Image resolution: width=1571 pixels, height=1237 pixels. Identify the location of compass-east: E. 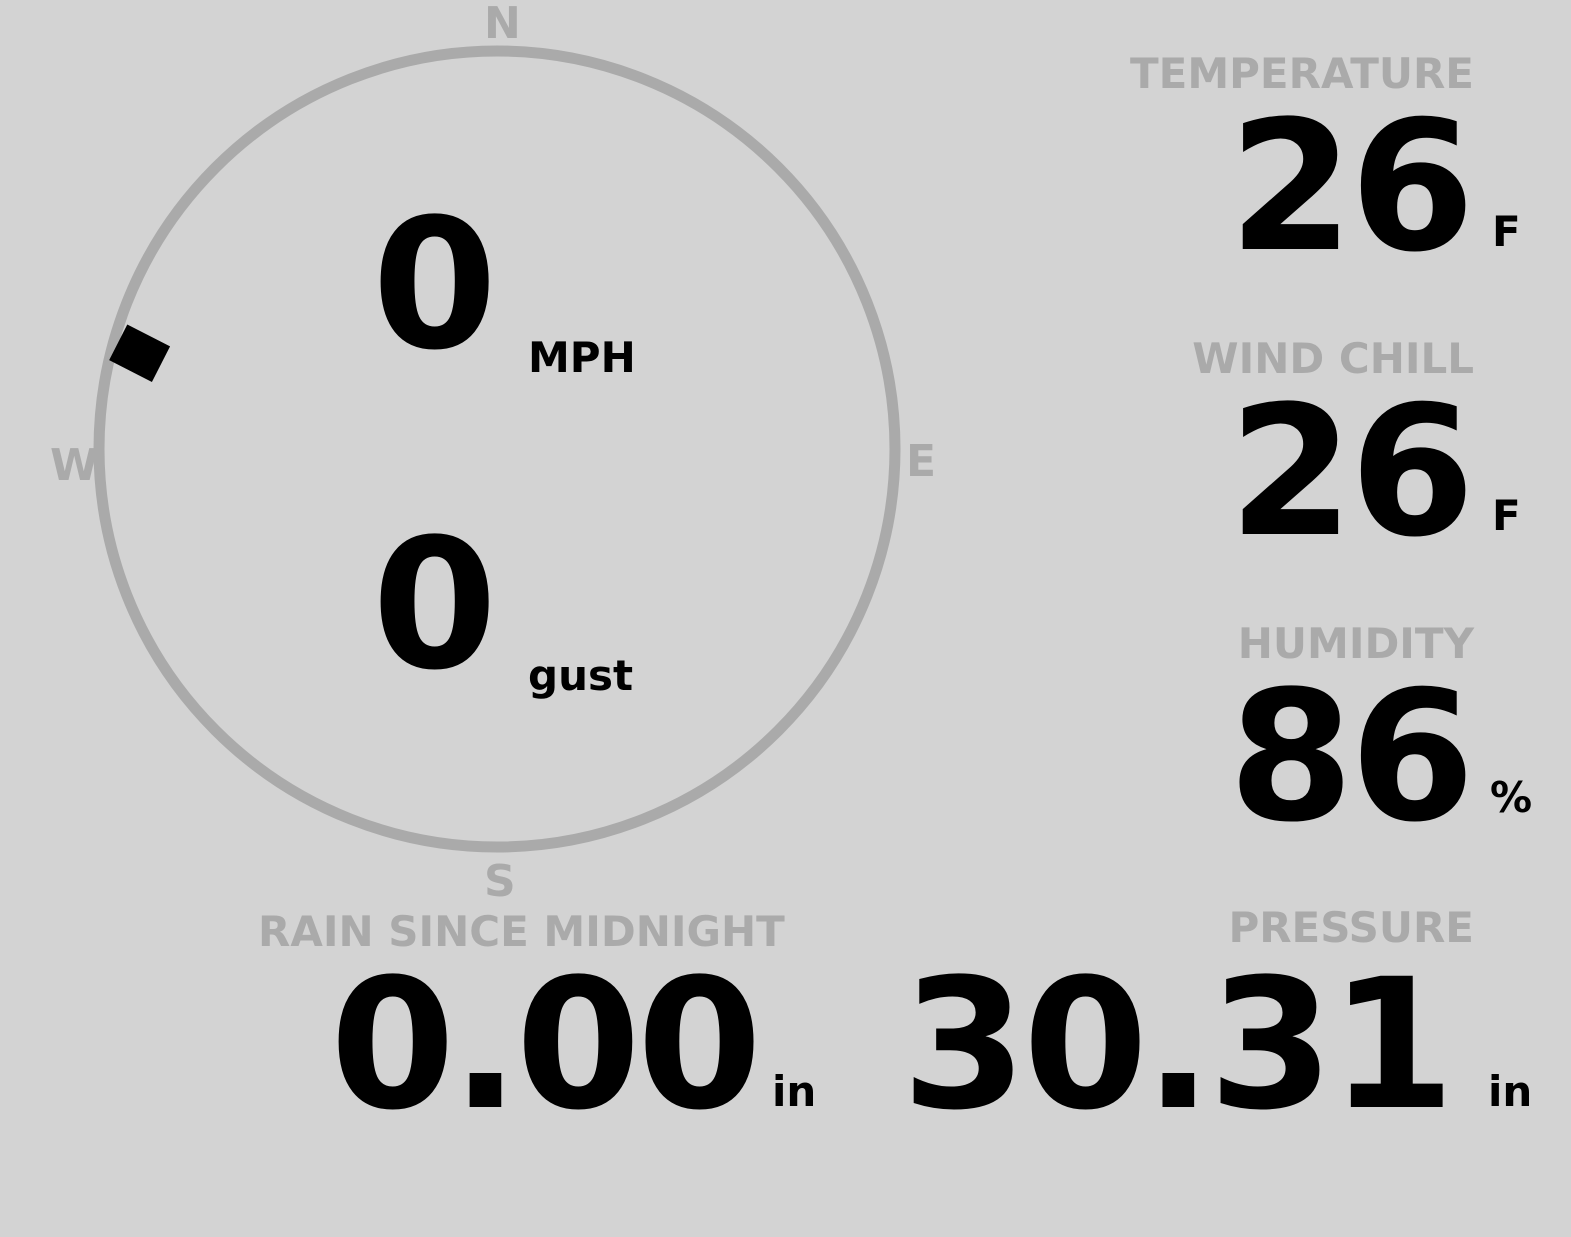
(921, 461).